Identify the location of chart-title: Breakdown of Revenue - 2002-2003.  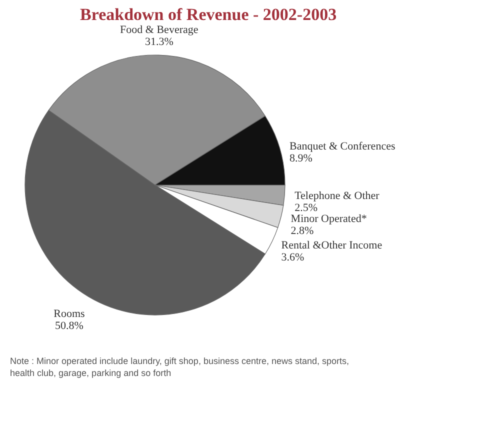
(208, 14).